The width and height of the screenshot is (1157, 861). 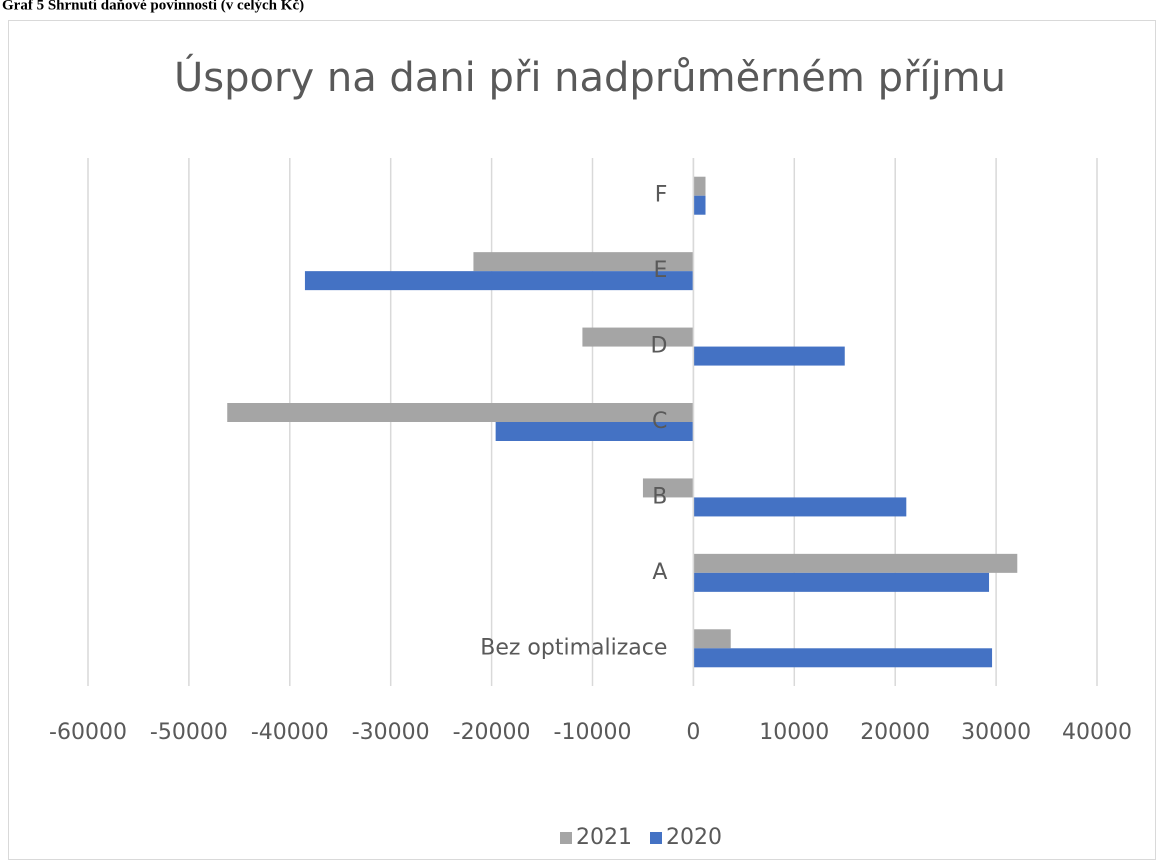 What do you see at coordinates (659, 496) in the screenshot?
I see `y-tick-label: B` at bounding box center [659, 496].